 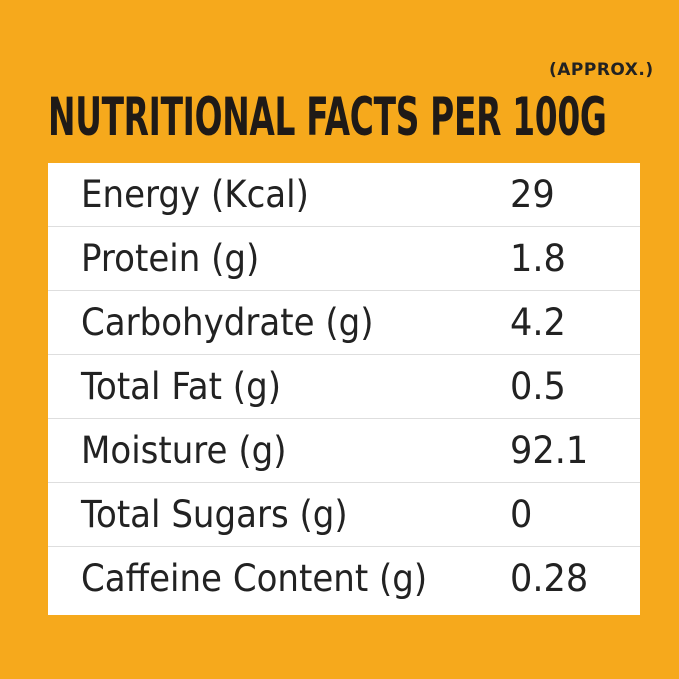 I want to click on nutrient-value: 4.2, so click(x=538, y=322).